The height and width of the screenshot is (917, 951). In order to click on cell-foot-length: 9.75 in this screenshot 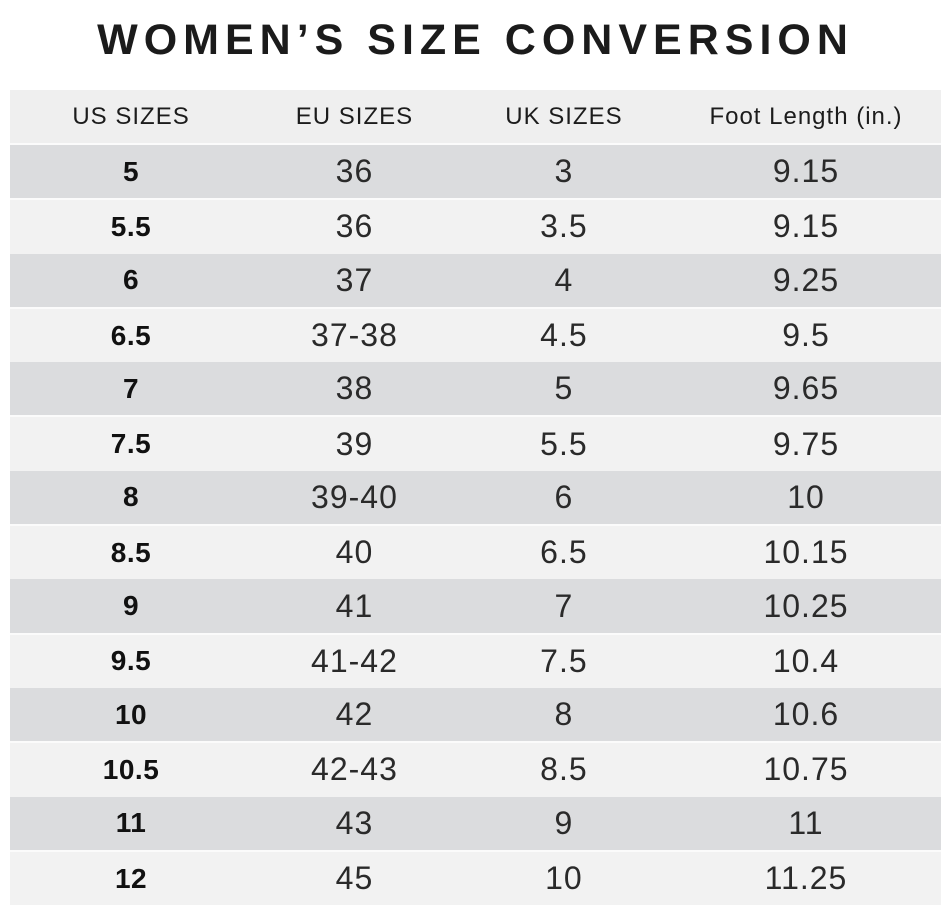, I will do `click(805, 444)`.